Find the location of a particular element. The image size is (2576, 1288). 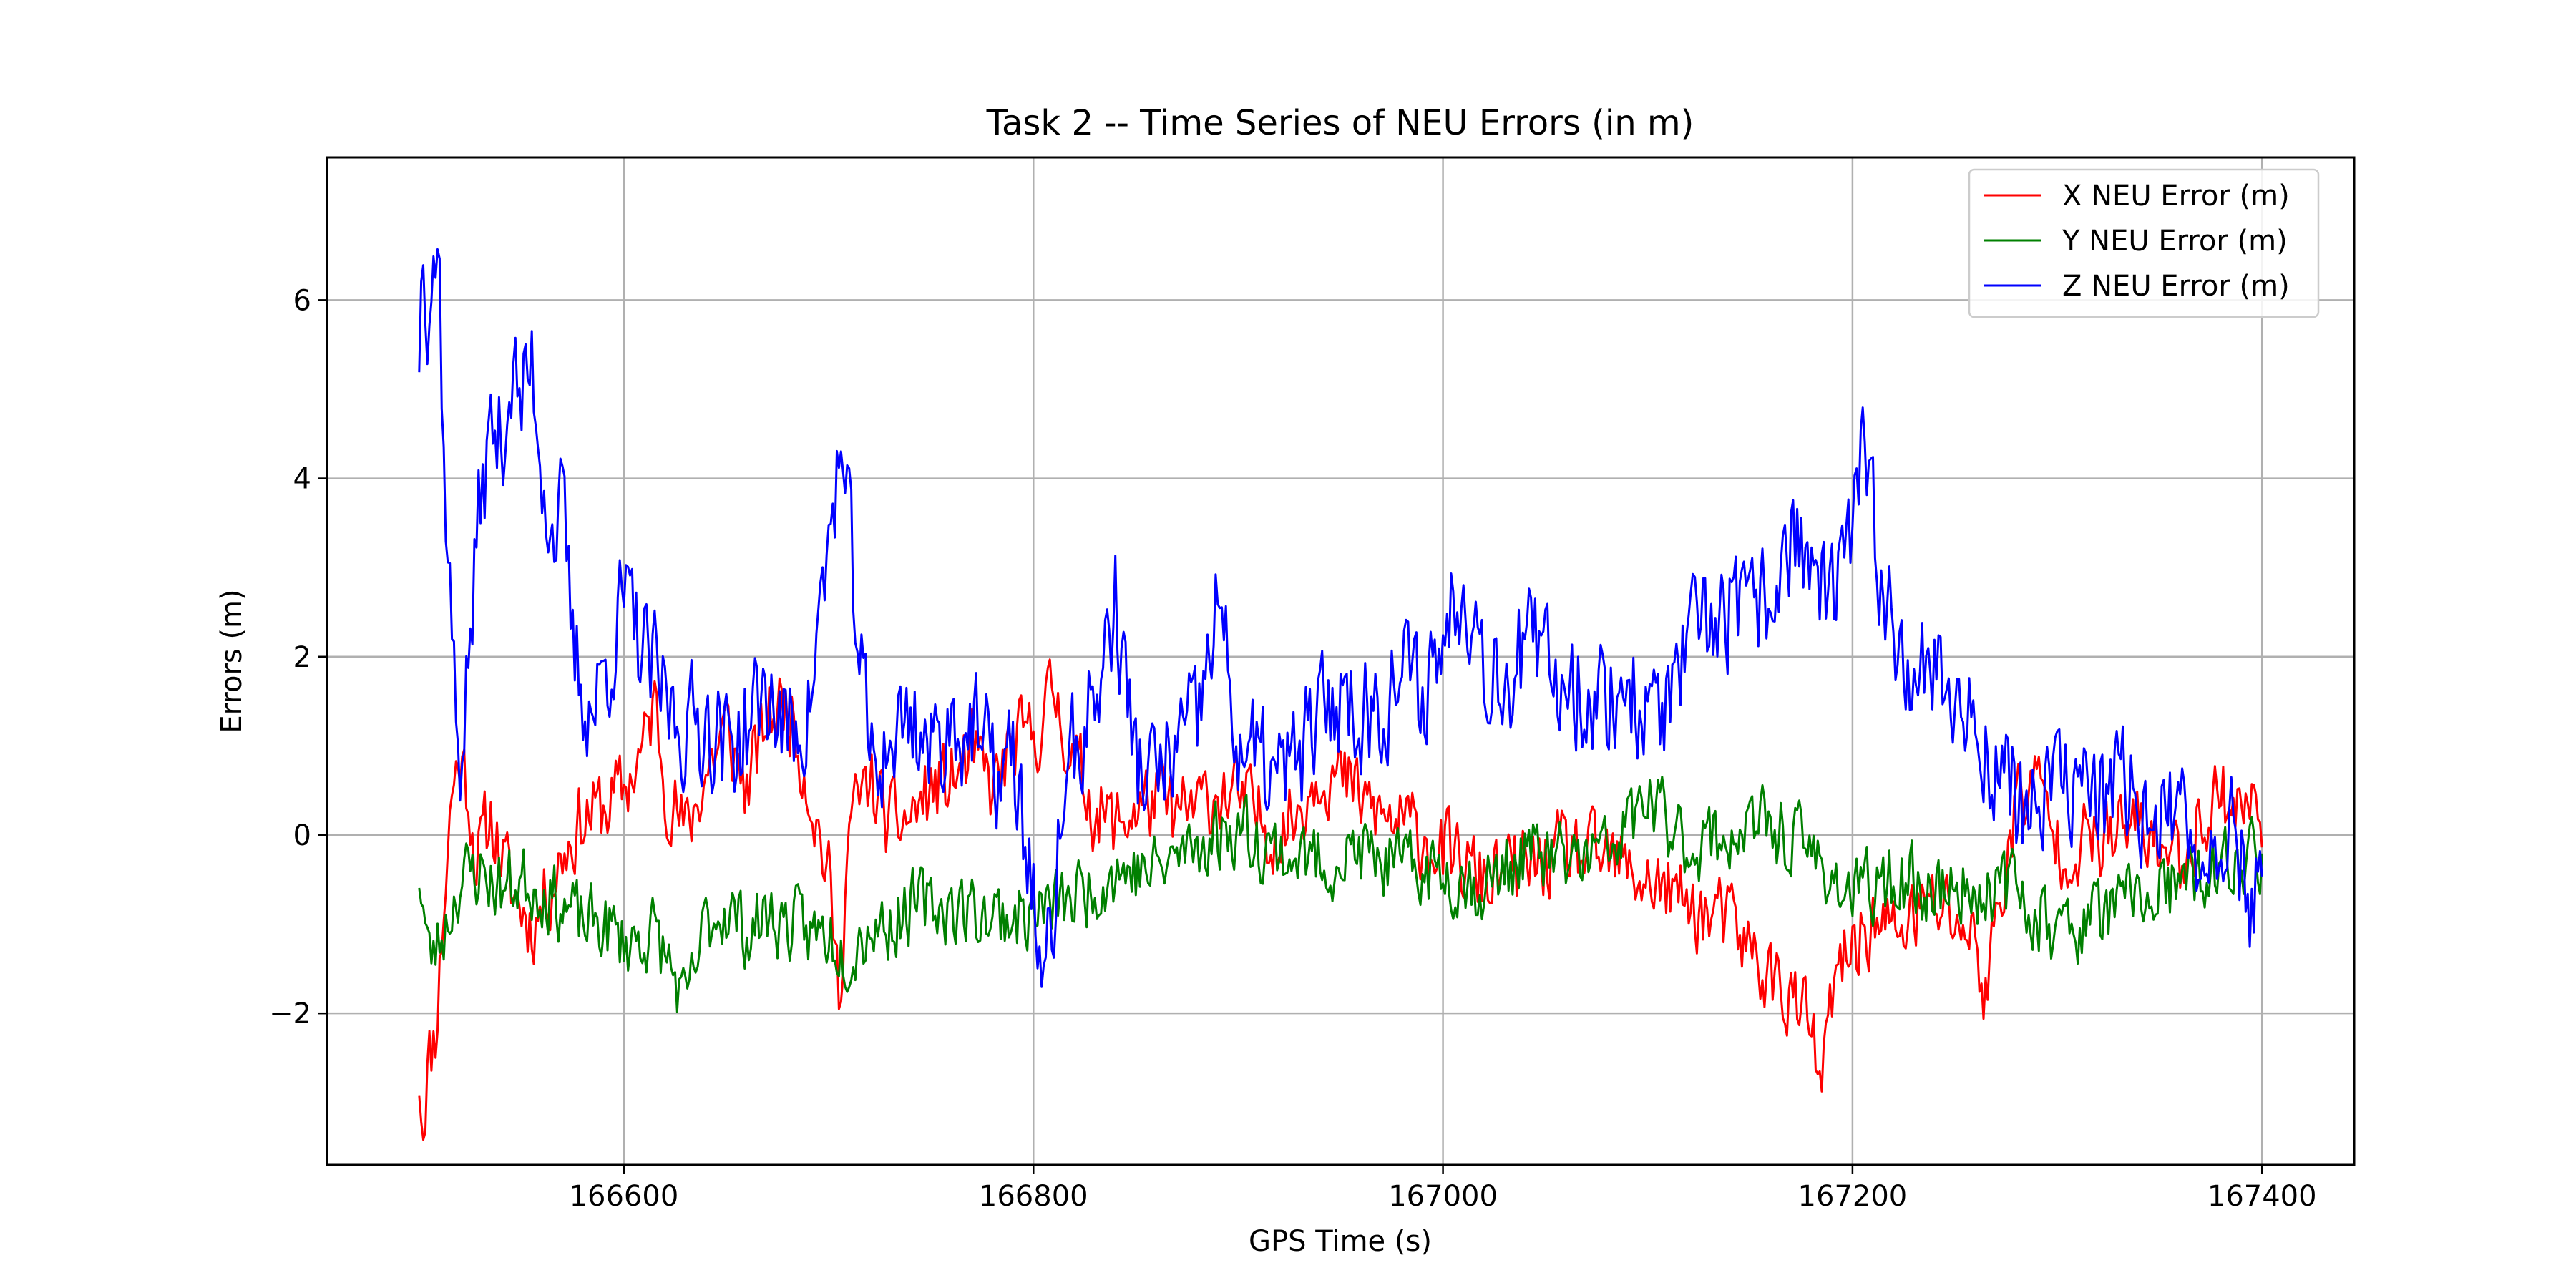

x-tick-label: 166800 is located at coordinates (1033, 1196).